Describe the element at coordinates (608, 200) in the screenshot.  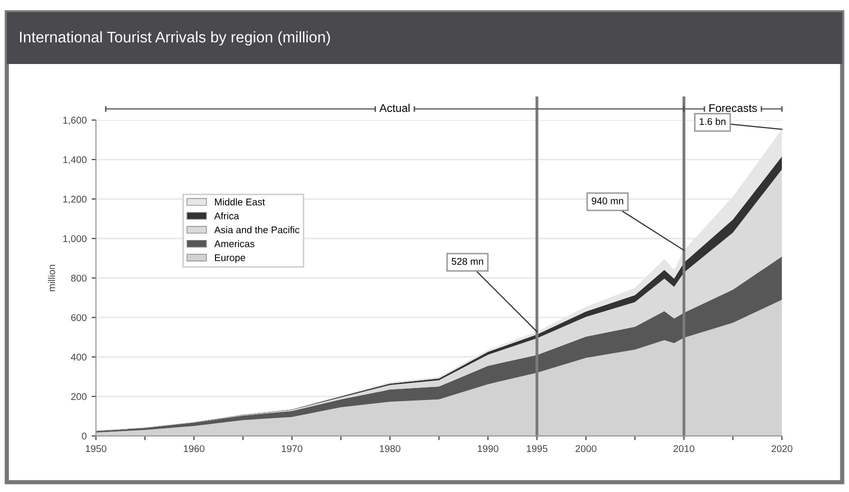
I see `annotation: 940 mn` at that location.